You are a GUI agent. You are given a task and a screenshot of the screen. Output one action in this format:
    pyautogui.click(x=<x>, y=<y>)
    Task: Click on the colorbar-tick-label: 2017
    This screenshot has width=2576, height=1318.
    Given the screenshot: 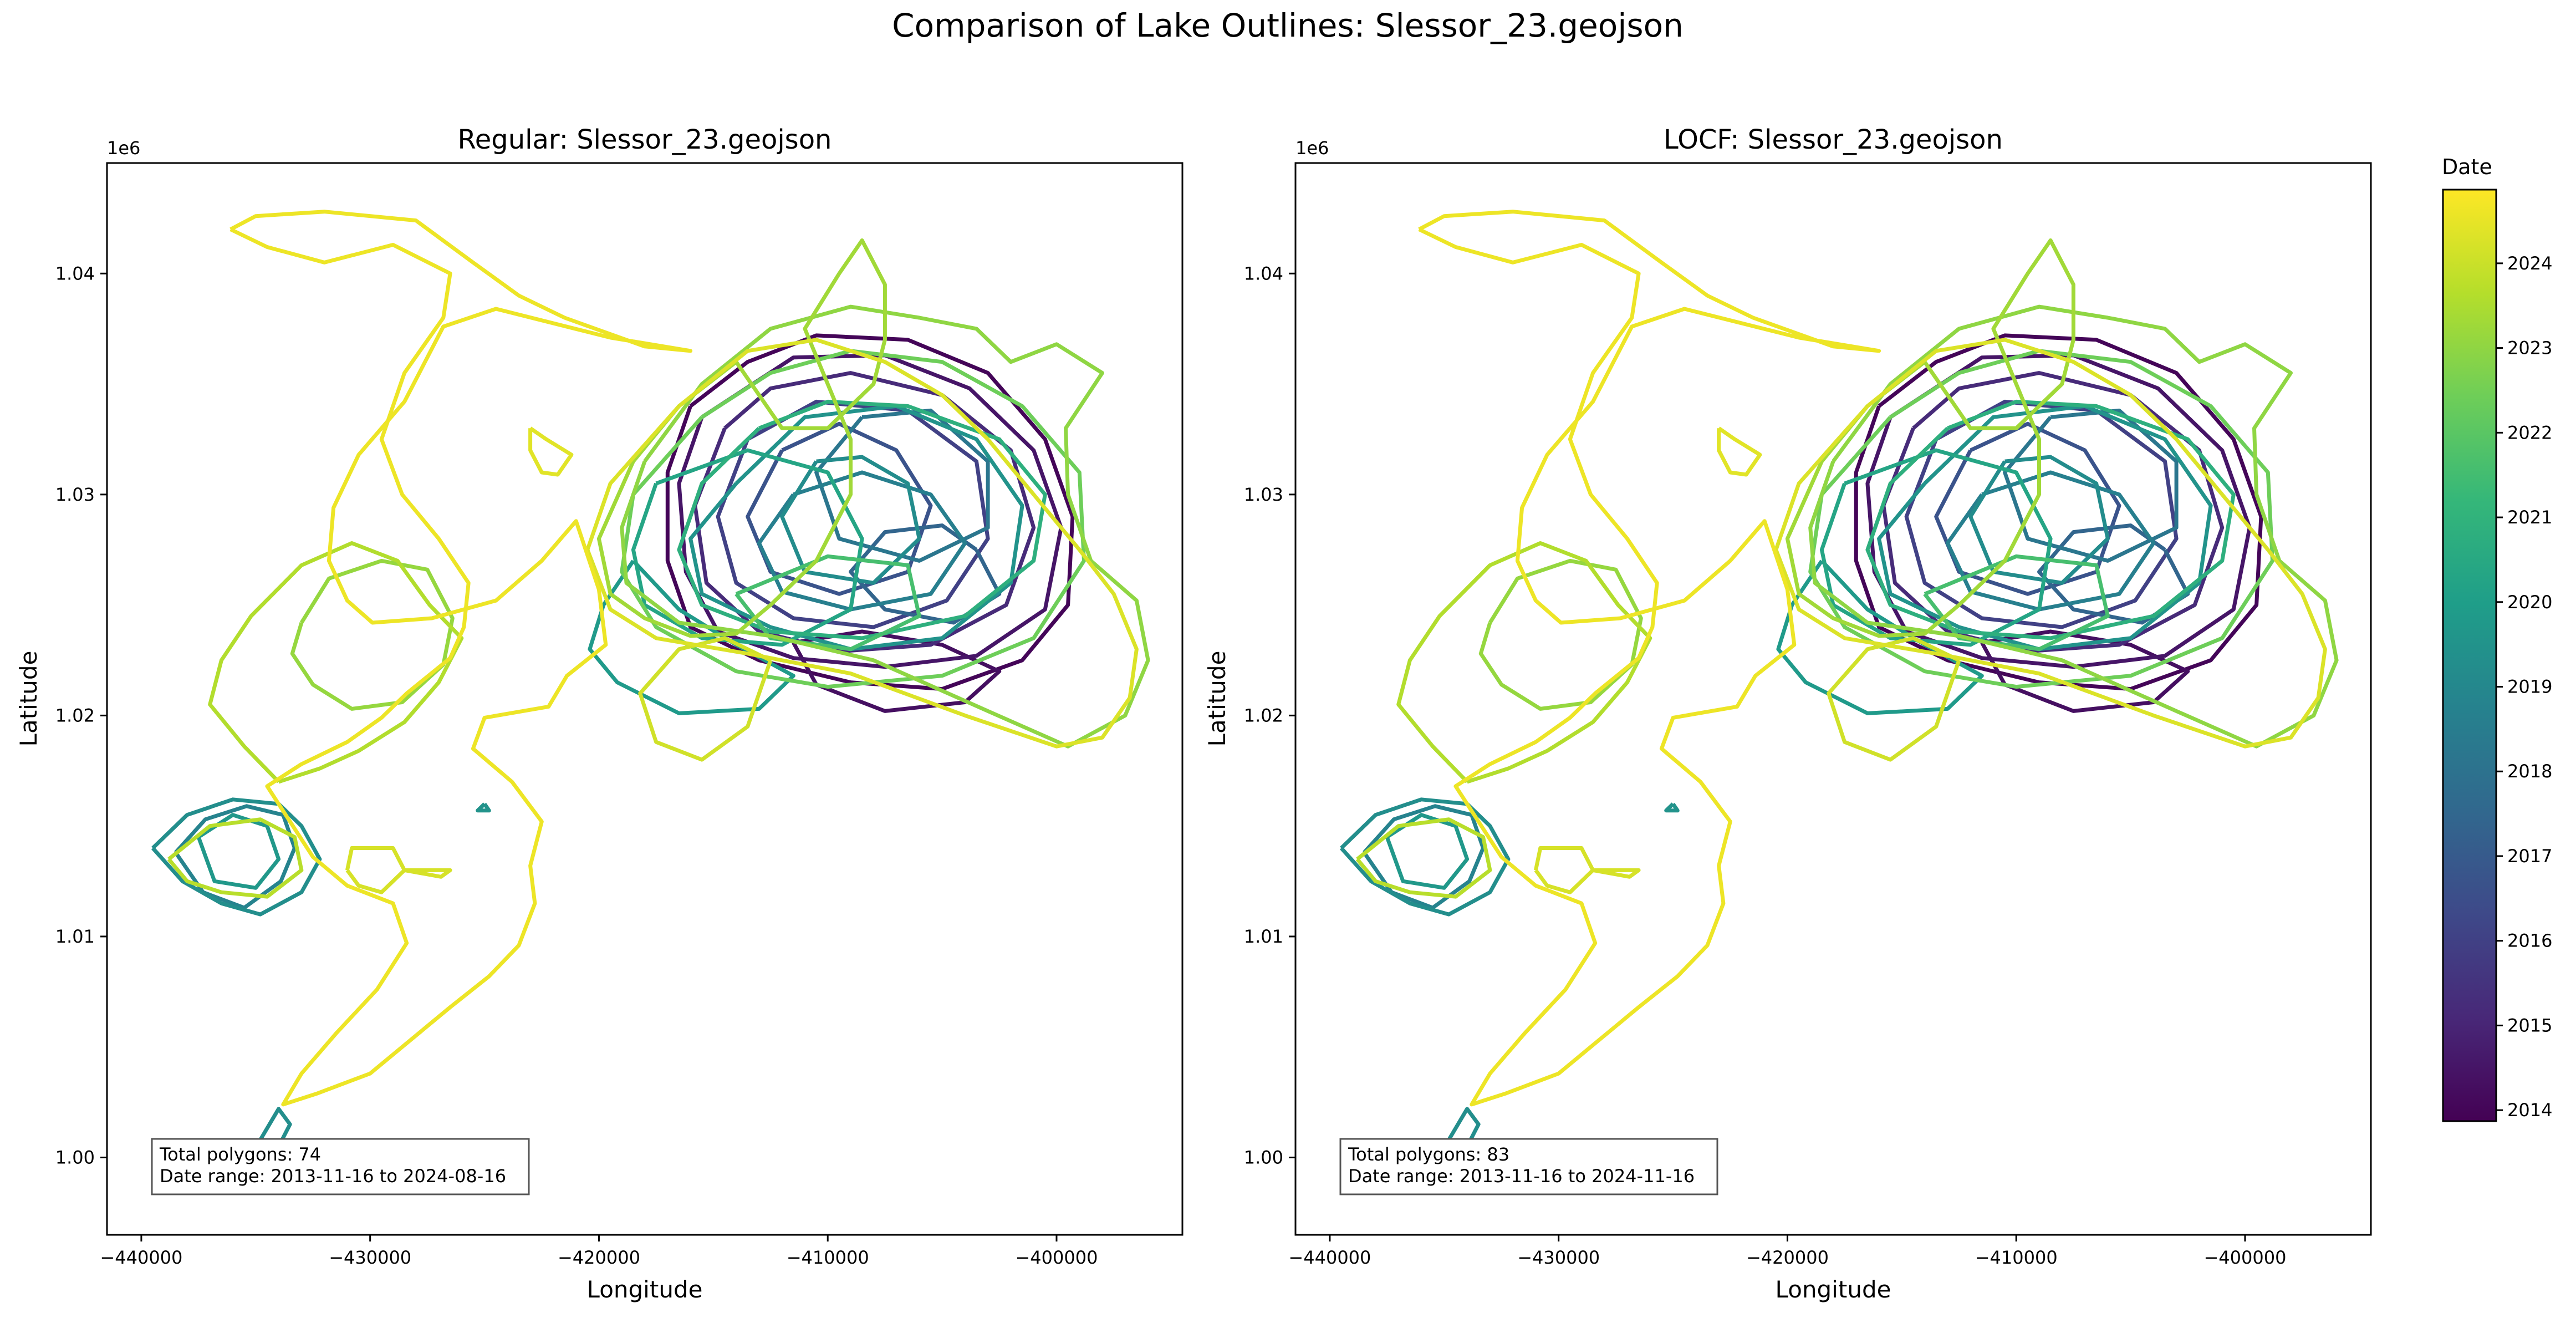 What is the action you would take?
    pyautogui.click(x=2529, y=856)
    